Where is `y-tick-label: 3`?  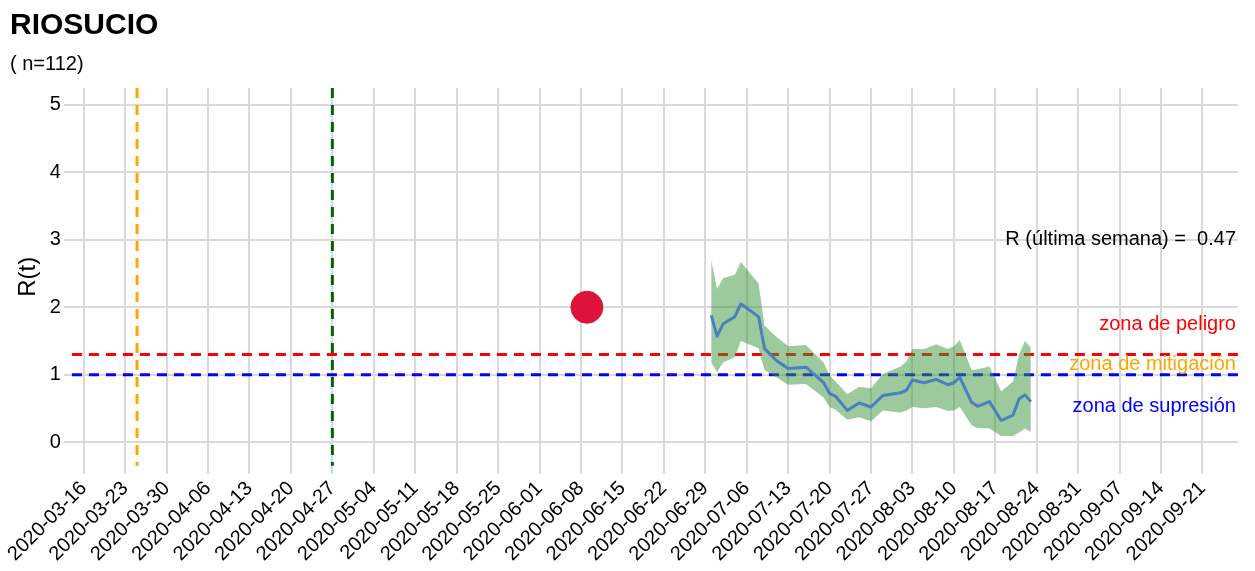
y-tick-label: 3 is located at coordinates (55, 238).